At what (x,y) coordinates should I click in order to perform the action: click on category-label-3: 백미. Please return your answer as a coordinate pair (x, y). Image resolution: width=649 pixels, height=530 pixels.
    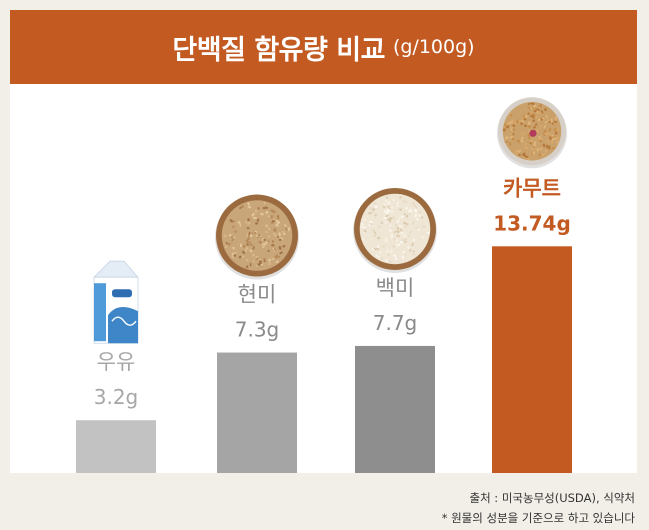
    Looking at the image, I should click on (395, 288).